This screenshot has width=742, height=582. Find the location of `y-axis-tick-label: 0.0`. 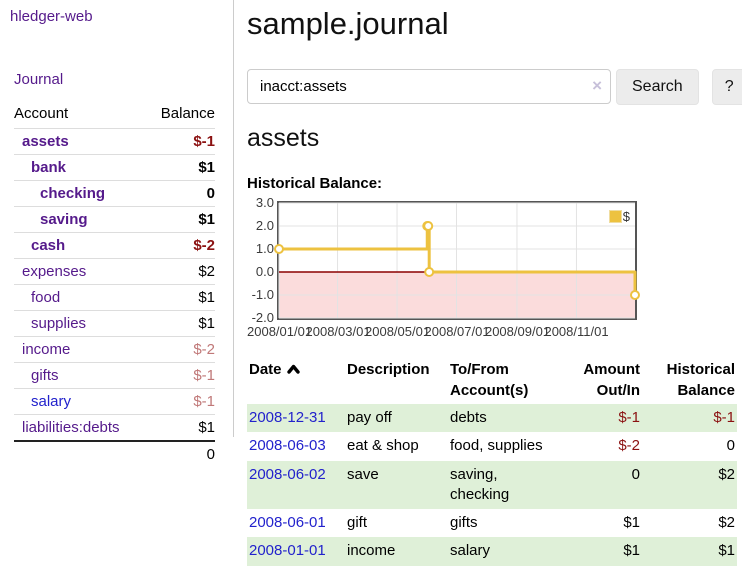

y-axis-tick-label: 0.0 is located at coordinates (264, 271).